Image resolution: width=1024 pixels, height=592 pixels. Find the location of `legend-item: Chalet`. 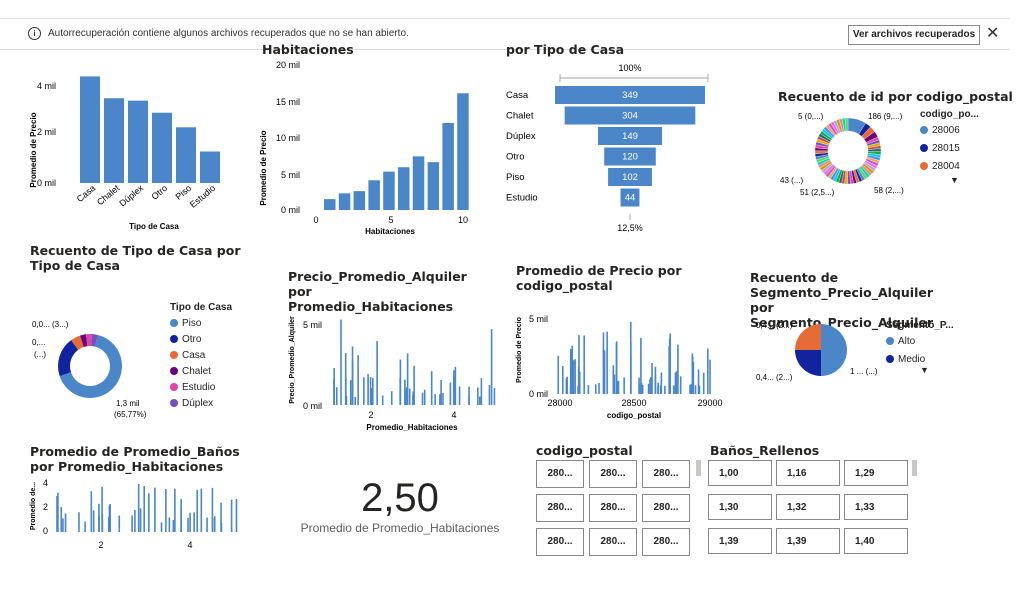

legend-item: Chalet is located at coordinates (201, 371).